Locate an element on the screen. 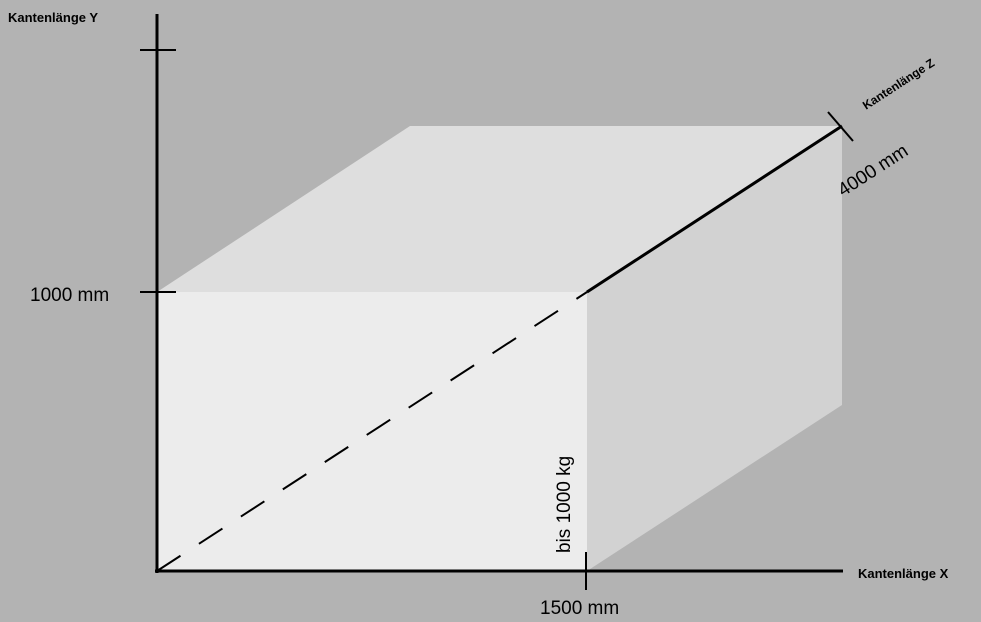  x-dimension-label: 1500 mm is located at coordinates (579, 608).